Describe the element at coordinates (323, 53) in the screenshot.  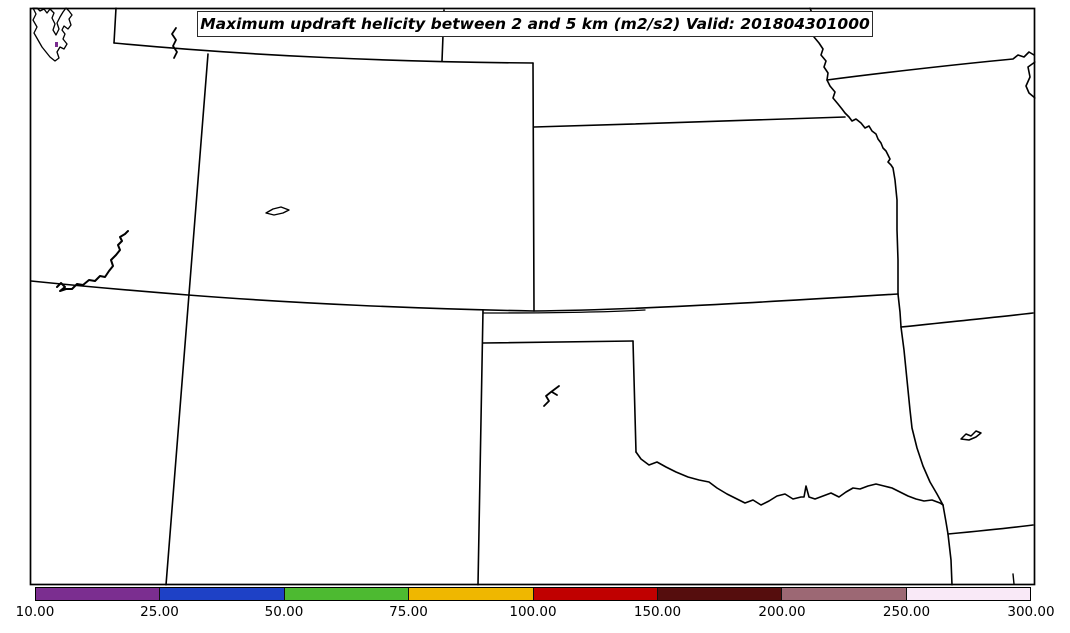
I see `state-border-41n-utah-wyoming-colorado` at that location.